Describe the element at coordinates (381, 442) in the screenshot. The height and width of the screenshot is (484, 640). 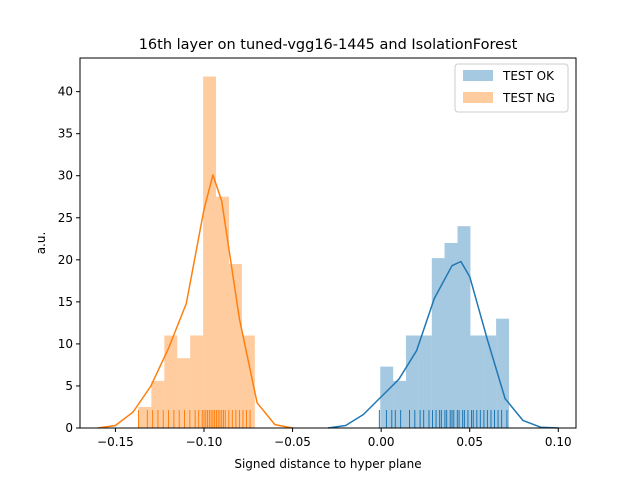
I see `x-tick-label: 0.00` at that location.